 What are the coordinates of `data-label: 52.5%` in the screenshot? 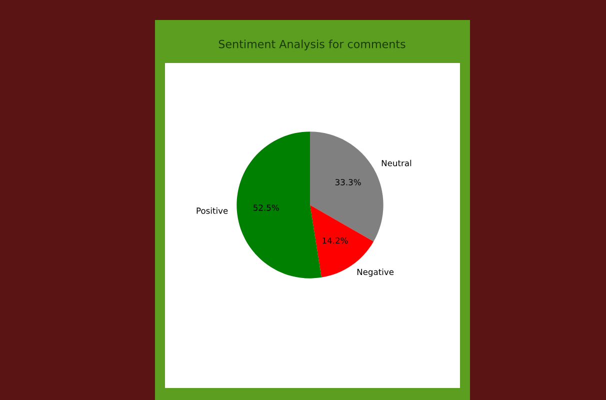 It's located at (266, 207).